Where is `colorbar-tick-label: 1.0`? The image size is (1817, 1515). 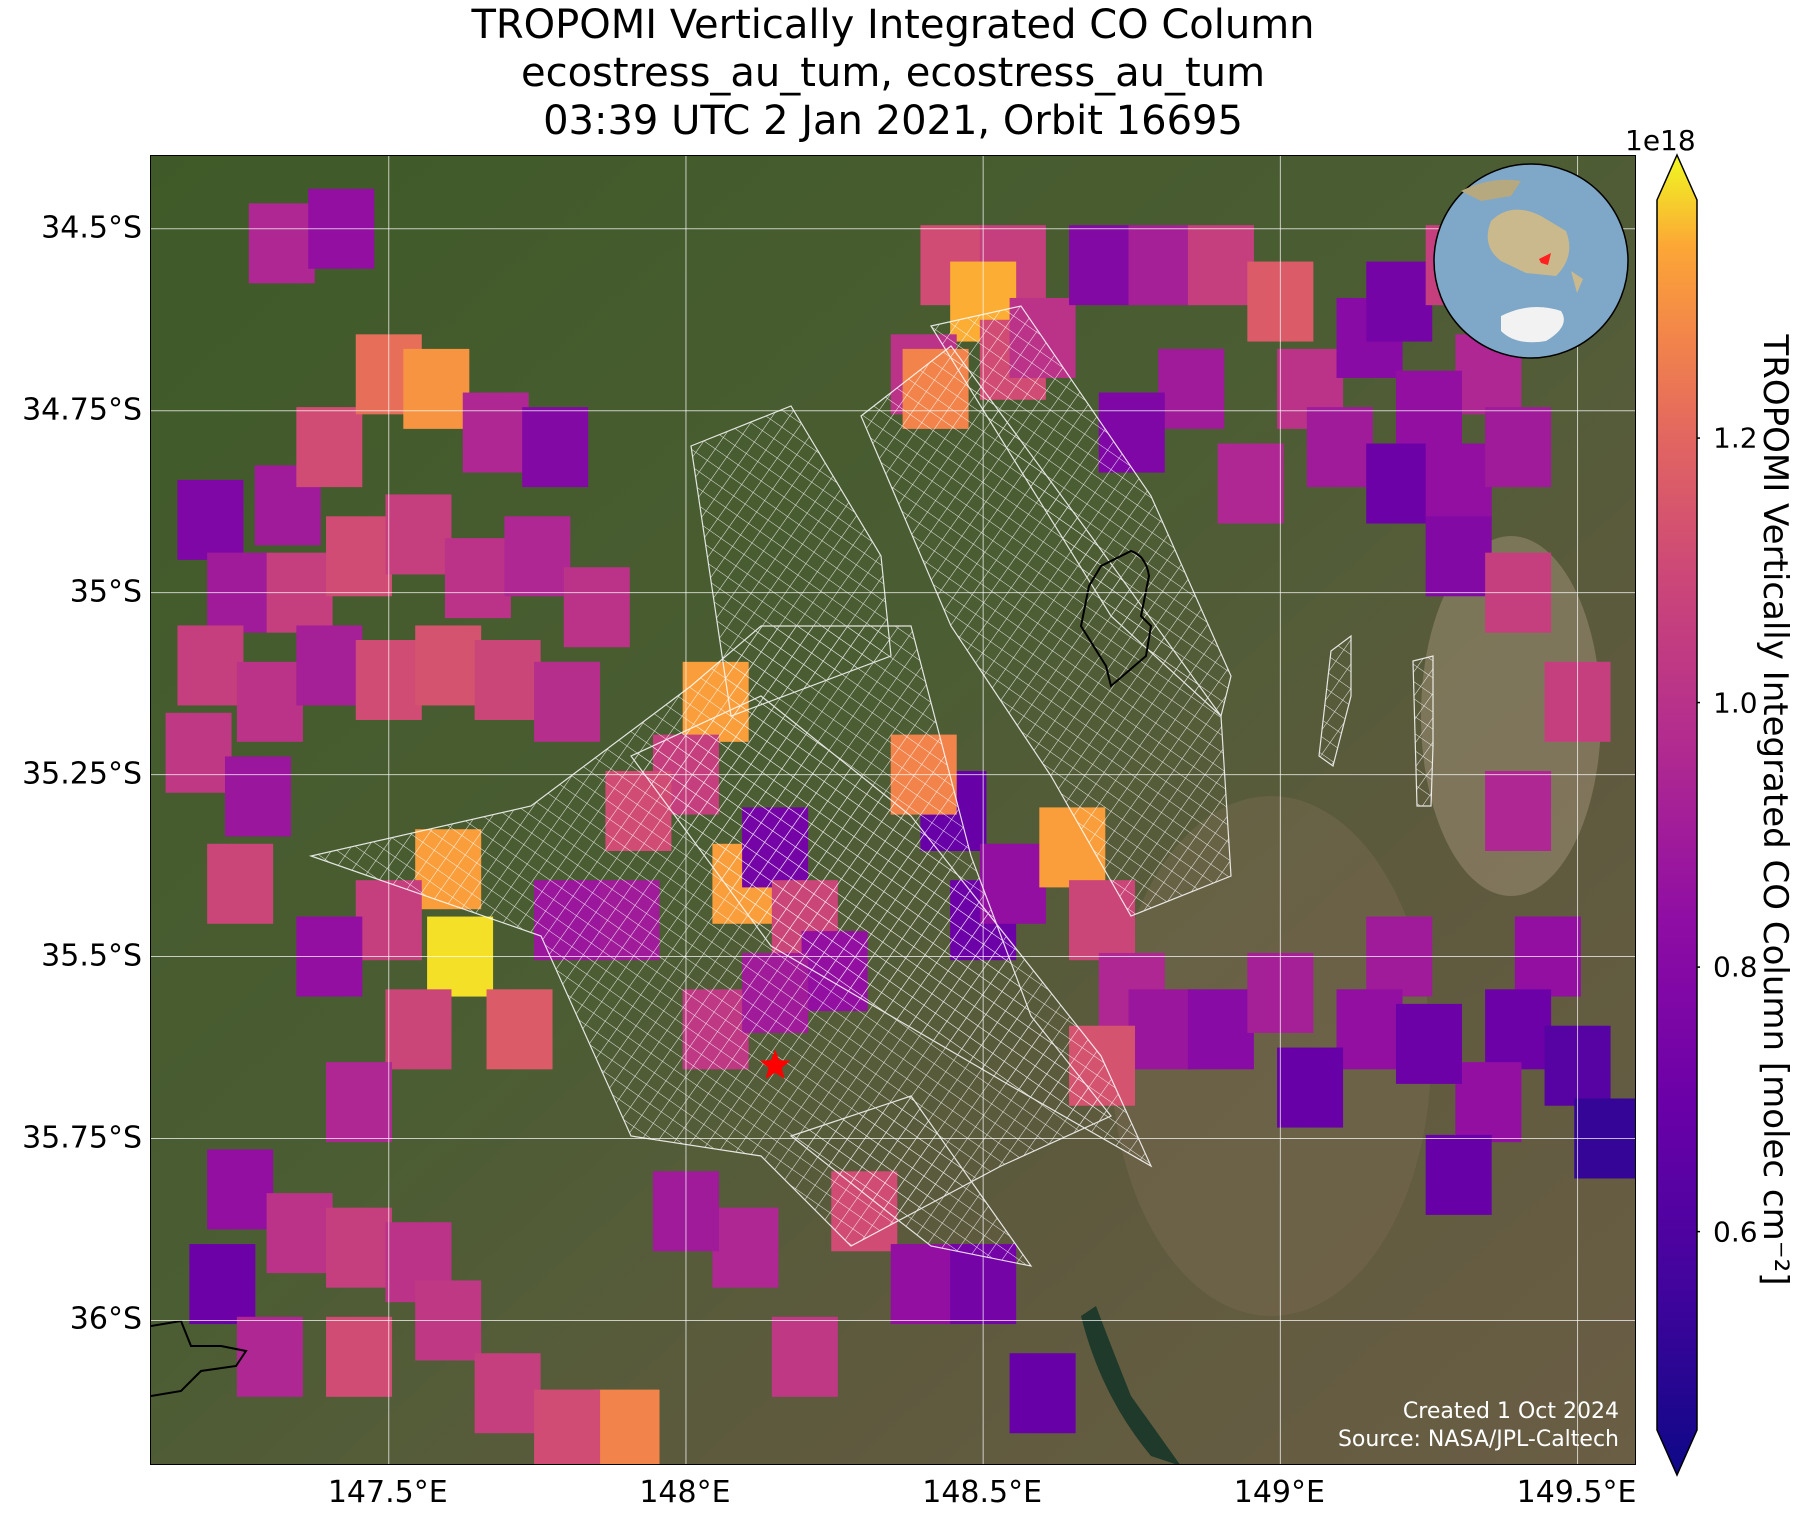
colorbar-tick-label: 1.0 is located at coordinates (1735, 703).